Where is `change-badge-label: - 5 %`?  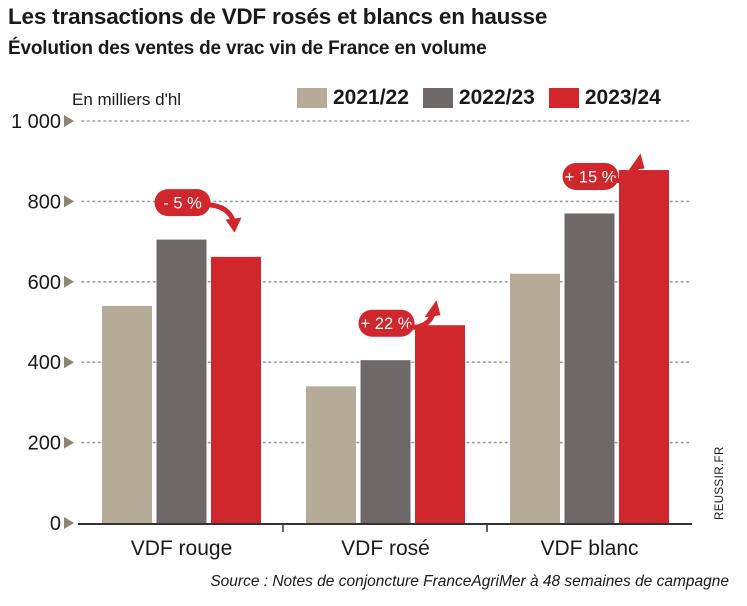
change-badge-label: - 5 % is located at coordinates (182, 204).